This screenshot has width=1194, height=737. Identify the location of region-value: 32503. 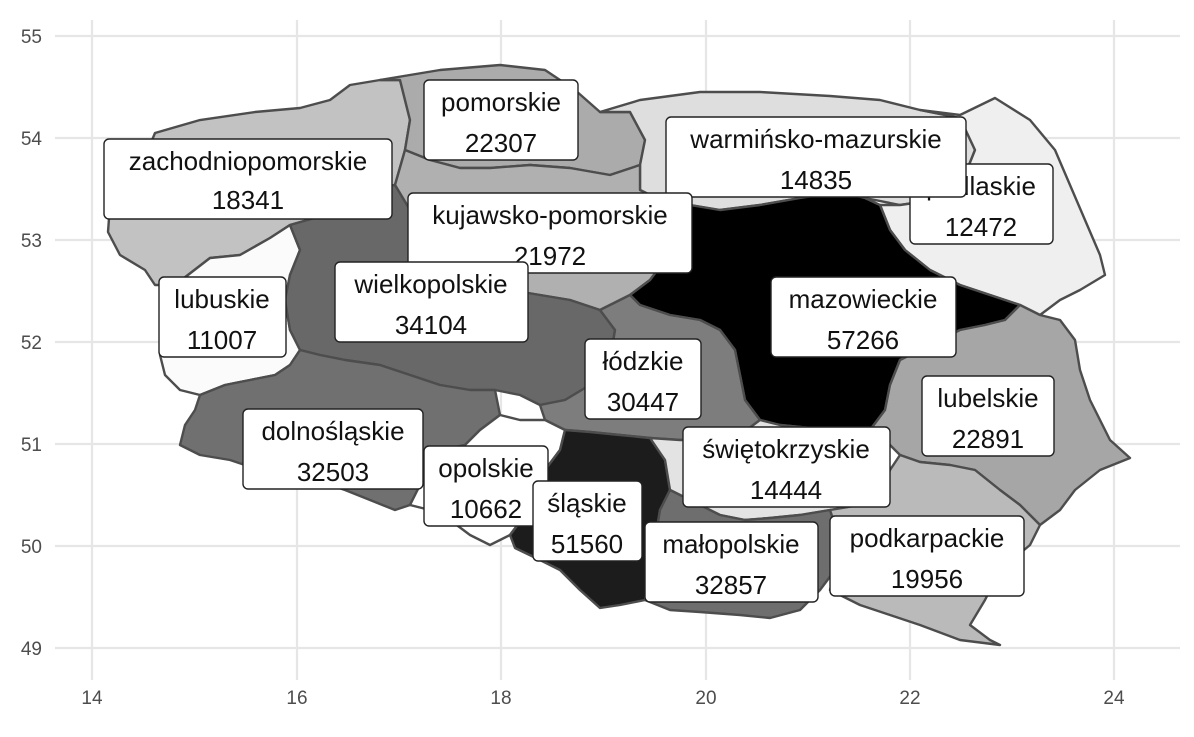
(333, 472).